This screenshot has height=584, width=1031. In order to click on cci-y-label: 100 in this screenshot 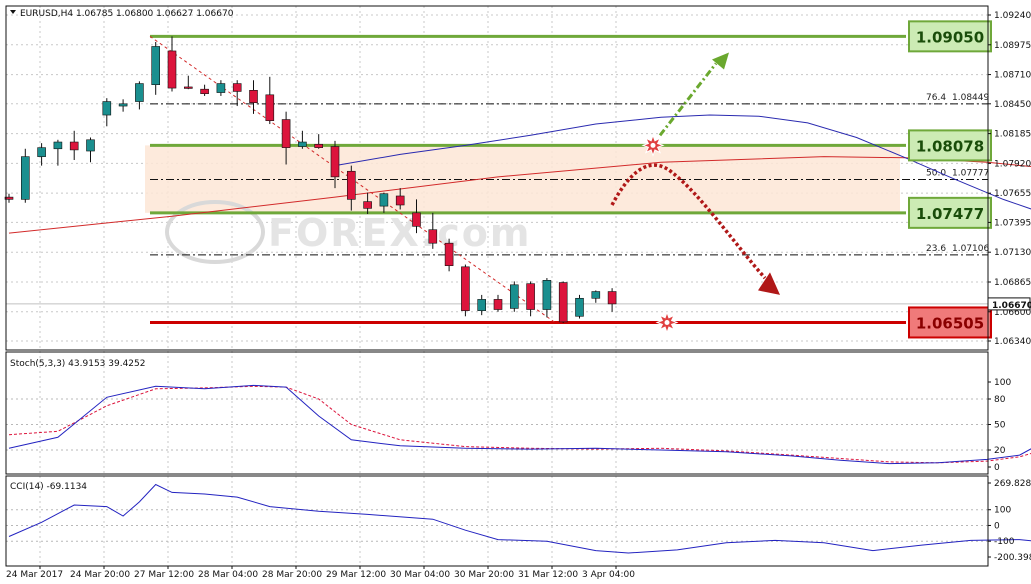, I will do `click(1002, 511)`.